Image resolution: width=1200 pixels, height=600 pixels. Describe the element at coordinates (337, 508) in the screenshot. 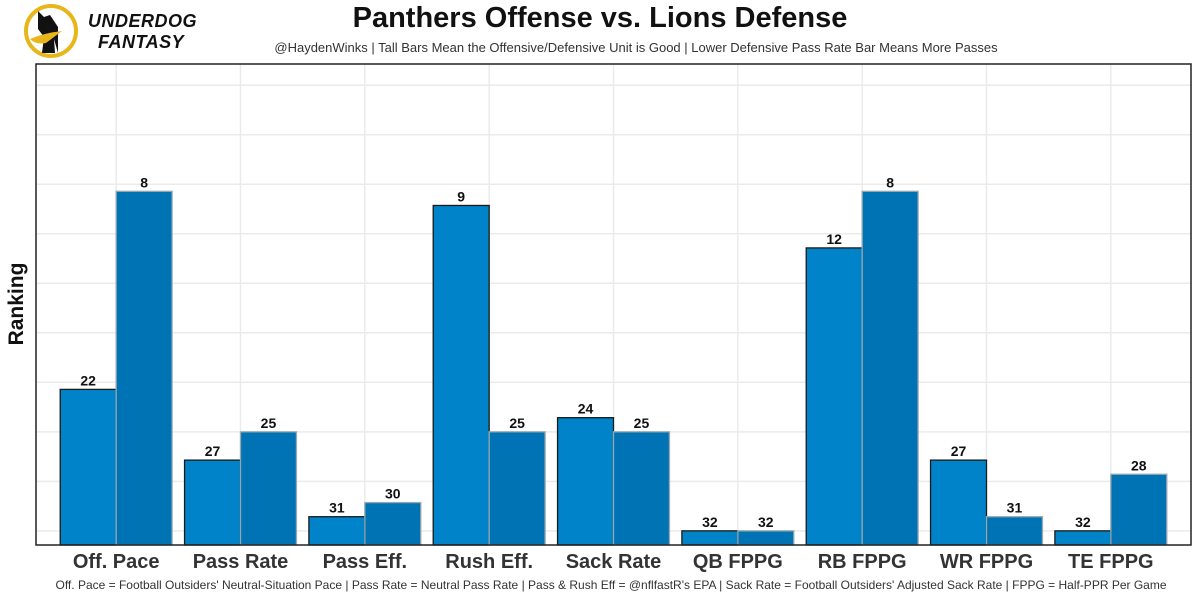

I see `offense-rank-label: 31` at that location.